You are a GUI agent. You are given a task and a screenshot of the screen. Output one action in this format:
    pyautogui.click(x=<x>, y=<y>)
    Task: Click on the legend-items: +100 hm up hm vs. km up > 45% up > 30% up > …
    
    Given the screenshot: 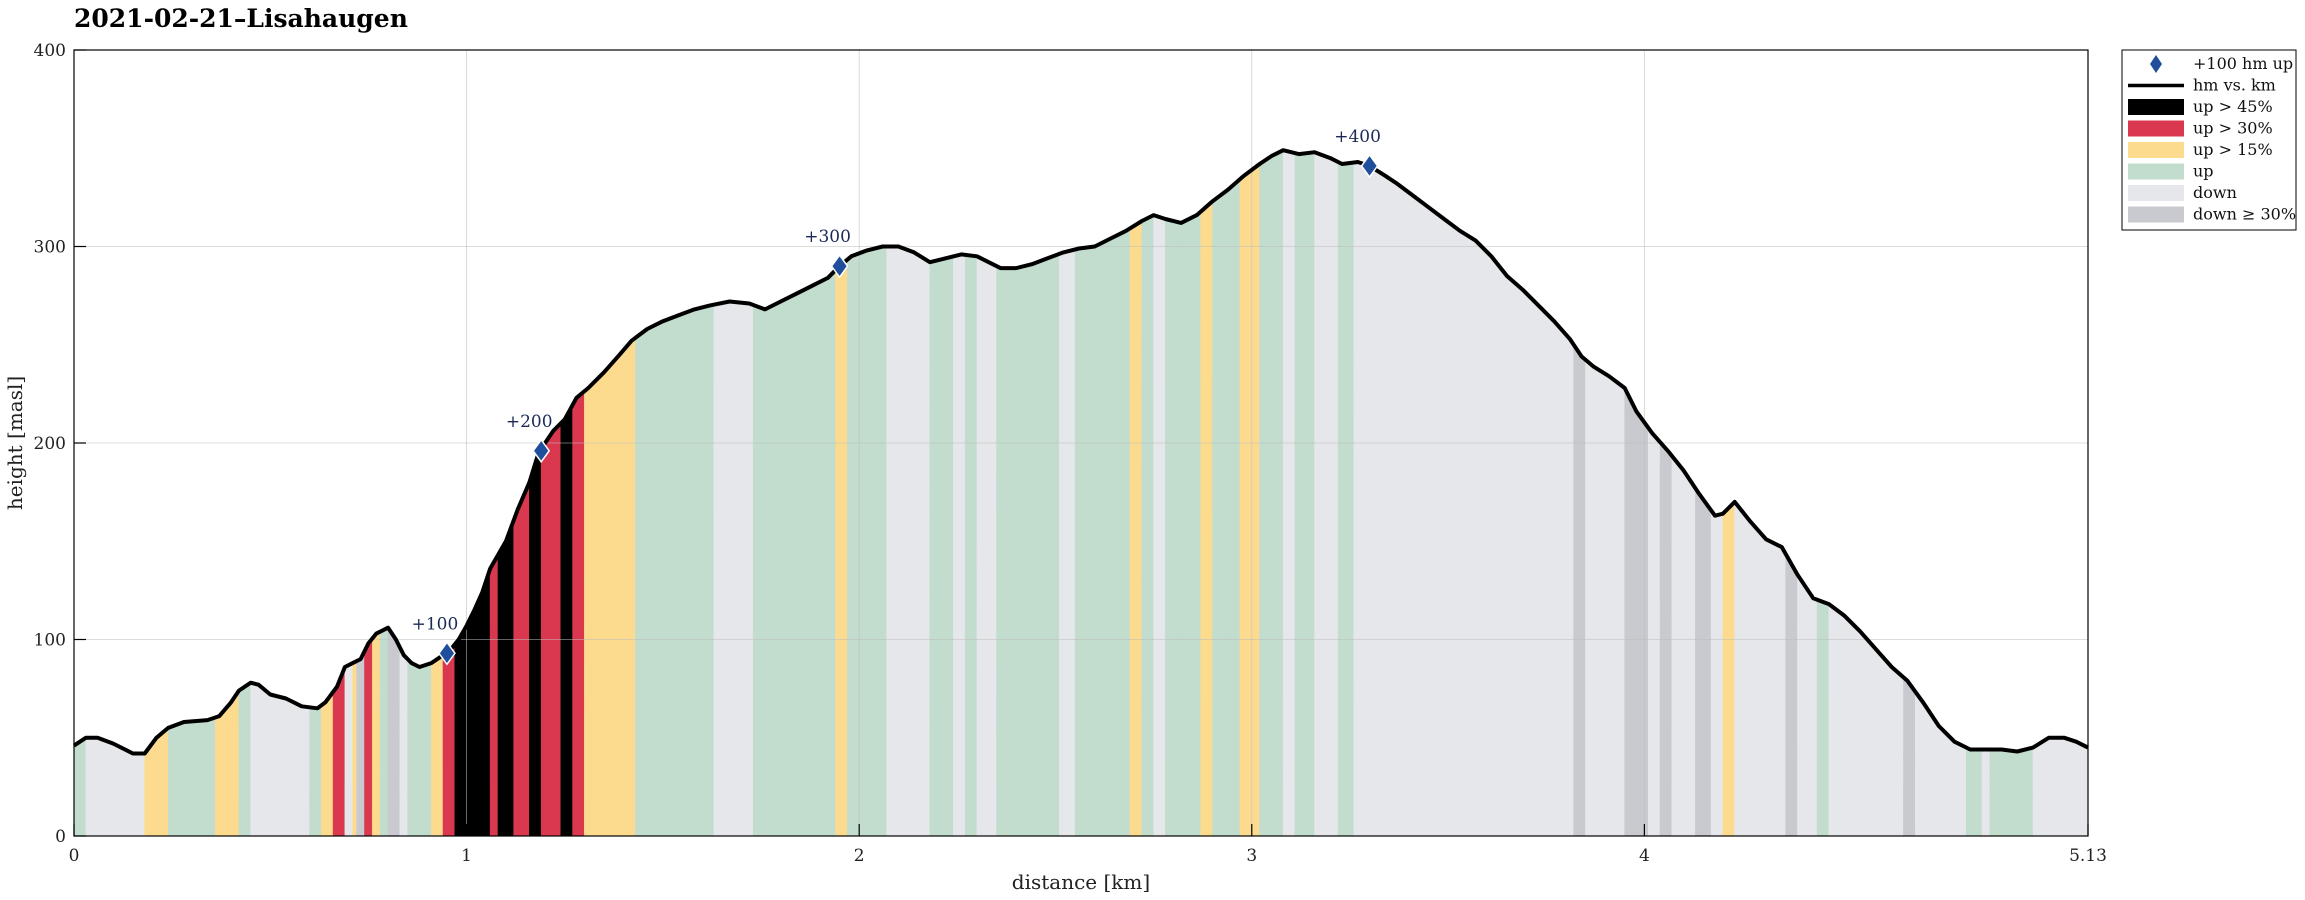 What is the action you would take?
    pyautogui.click(x=2212, y=139)
    